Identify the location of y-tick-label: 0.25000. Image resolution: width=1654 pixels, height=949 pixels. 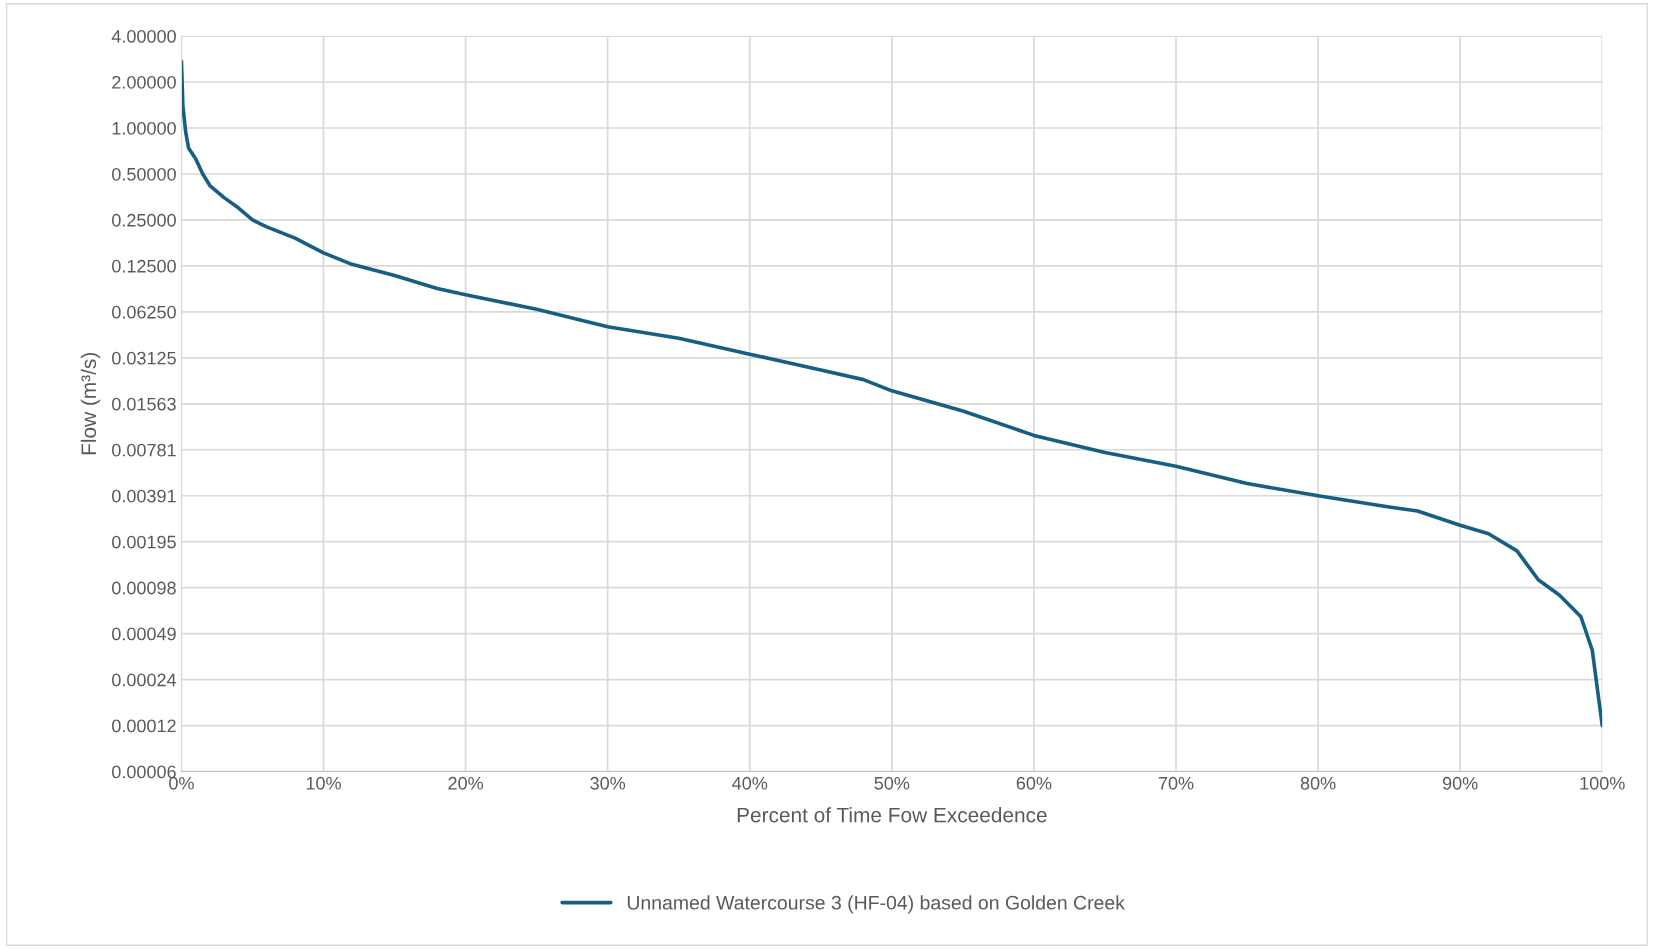
(144, 220).